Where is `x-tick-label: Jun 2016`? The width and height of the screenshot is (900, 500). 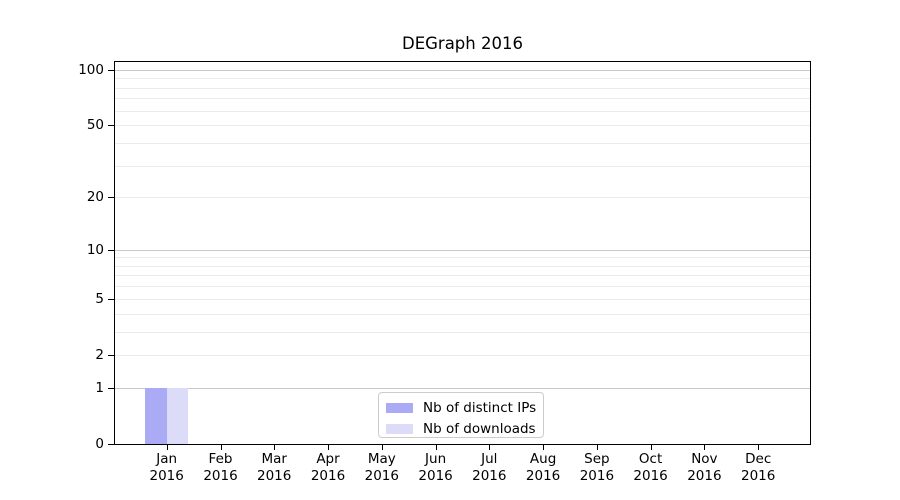 x-tick-label: Jun 2016 is located at coordinates (436, 468).